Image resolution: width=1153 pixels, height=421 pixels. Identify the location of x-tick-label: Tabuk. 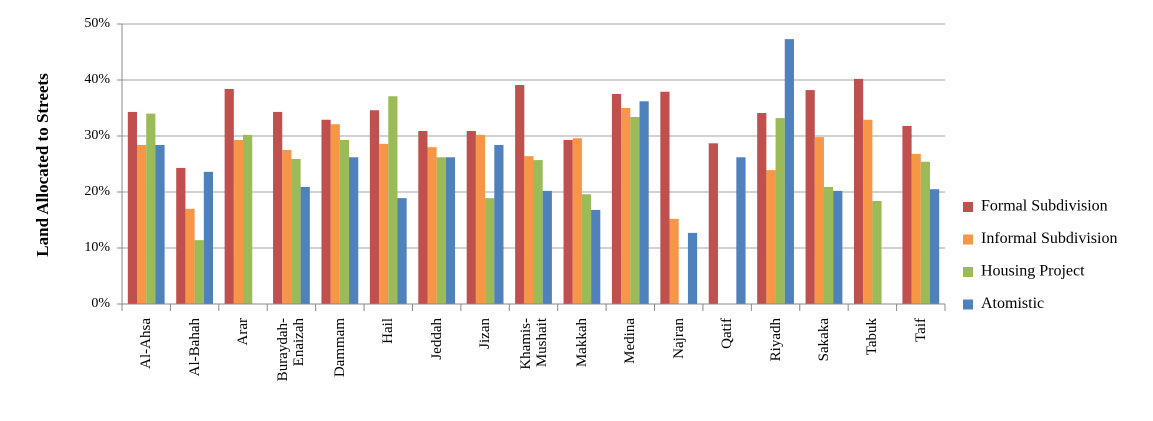
(872, 337).